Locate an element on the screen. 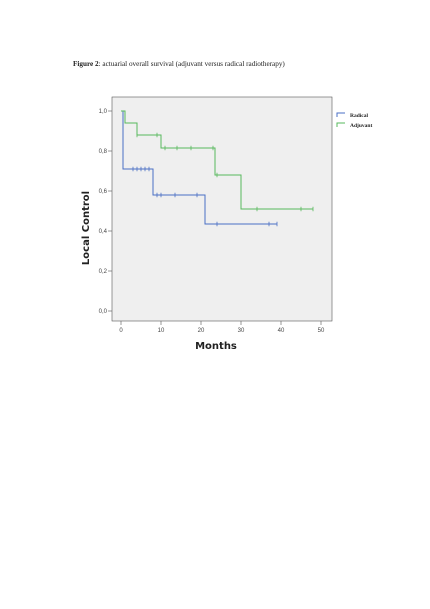 This screenshot has height=609, width=430. x-tick-label: 50 is located at coordinates (321, 331).